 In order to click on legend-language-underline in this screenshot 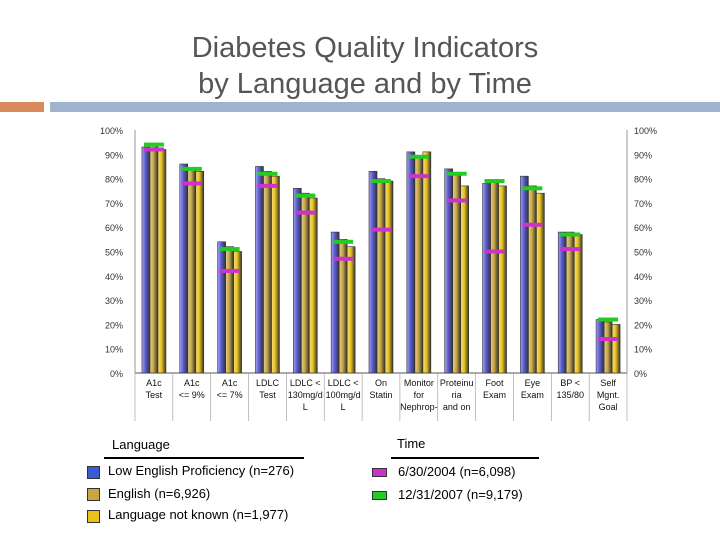, I will do `click(204, 458)`.